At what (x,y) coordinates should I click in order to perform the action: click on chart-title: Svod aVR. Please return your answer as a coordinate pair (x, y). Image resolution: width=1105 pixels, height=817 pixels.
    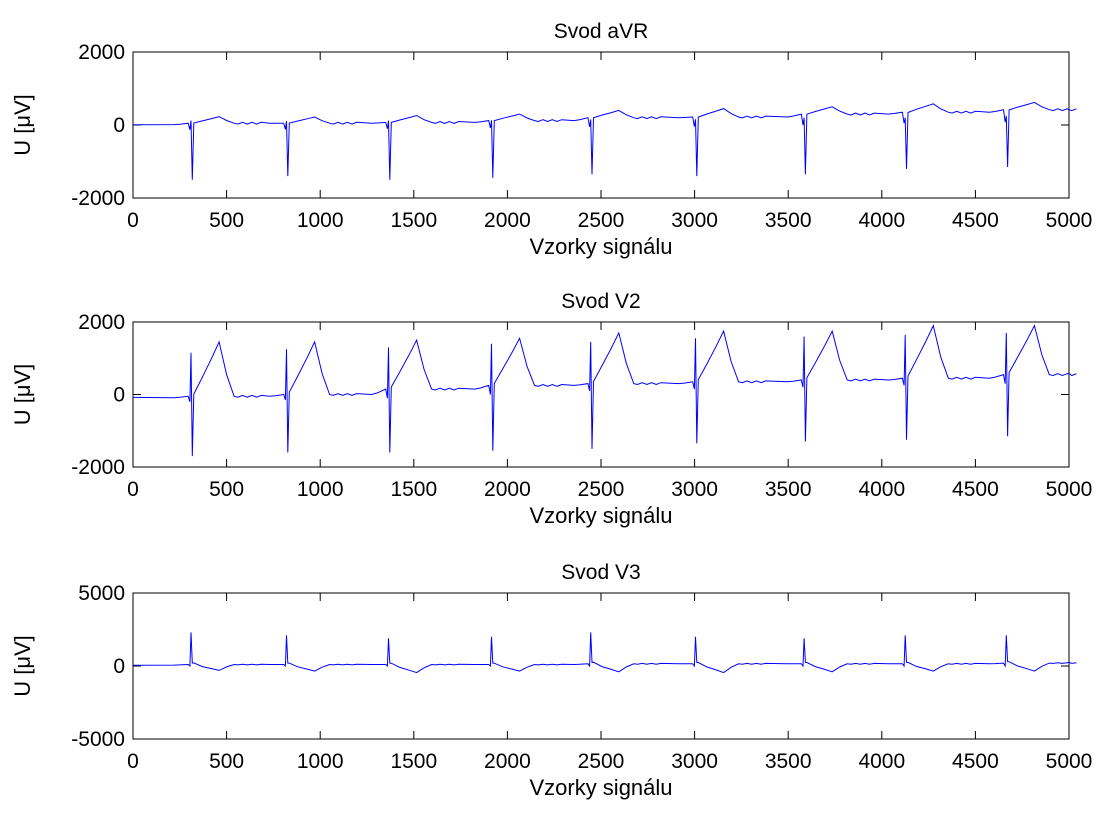
    Looking at the image, I should click on (601, 31).